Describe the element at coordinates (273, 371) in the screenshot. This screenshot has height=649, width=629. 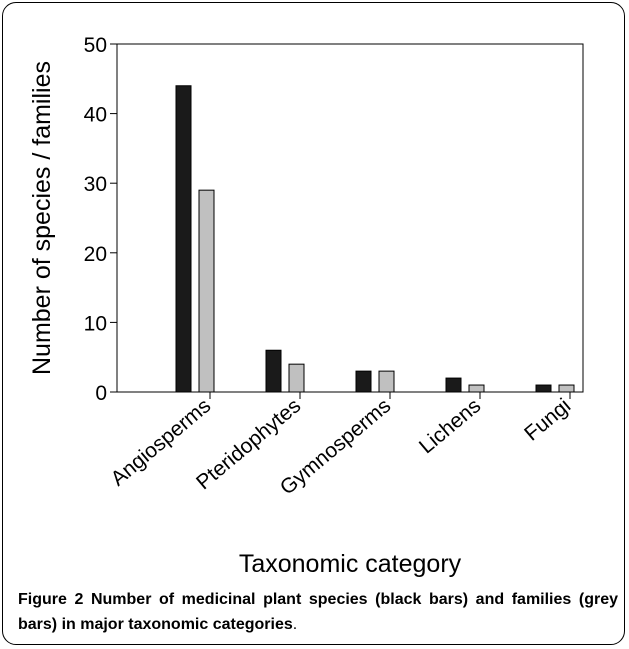
I see `bar-species-pteridophytes` at that location.